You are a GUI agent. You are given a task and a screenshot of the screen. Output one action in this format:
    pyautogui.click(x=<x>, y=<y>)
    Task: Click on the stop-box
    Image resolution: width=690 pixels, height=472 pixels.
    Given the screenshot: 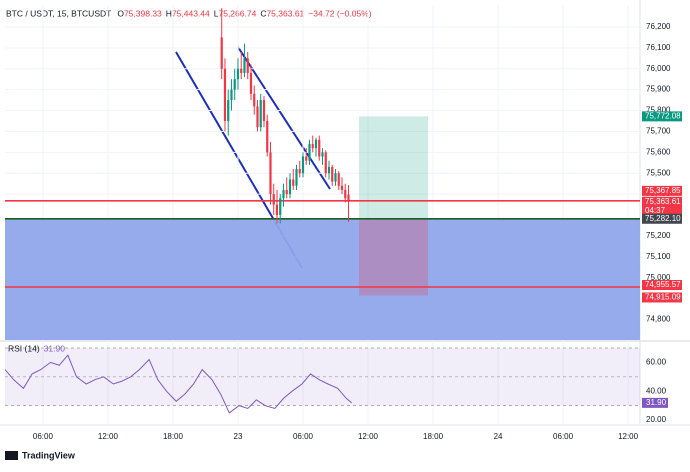 What is the action you would take?
    pyautogui.click(x=393, y=257)
    